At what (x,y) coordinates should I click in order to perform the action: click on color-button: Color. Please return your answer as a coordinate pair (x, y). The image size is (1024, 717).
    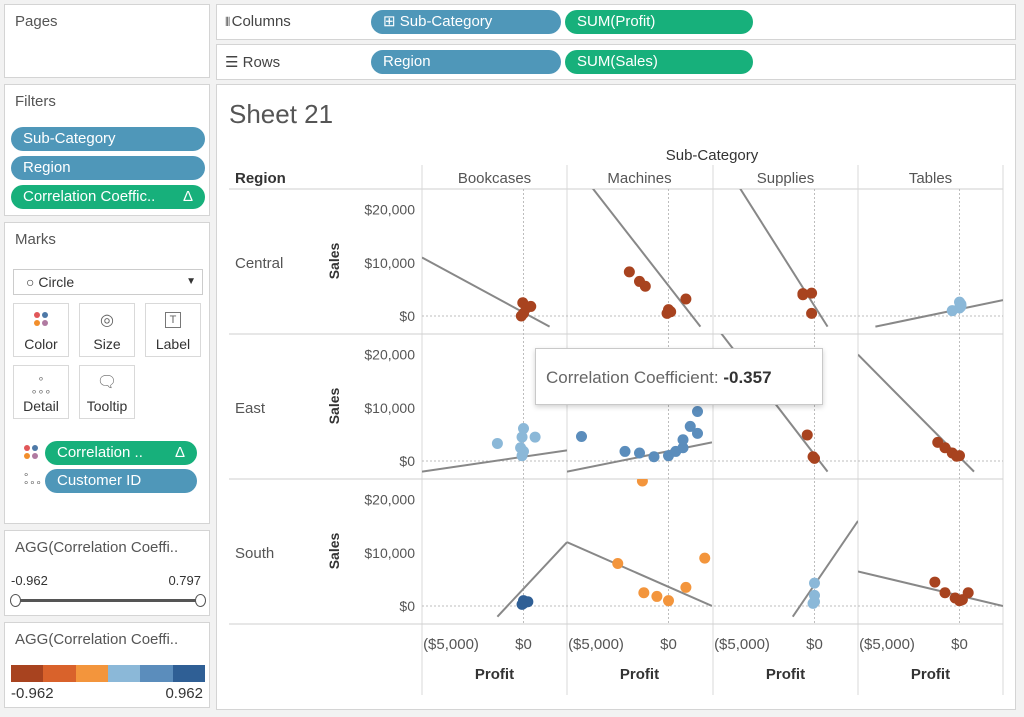
    Looking at the image, I should click on (41, 330).